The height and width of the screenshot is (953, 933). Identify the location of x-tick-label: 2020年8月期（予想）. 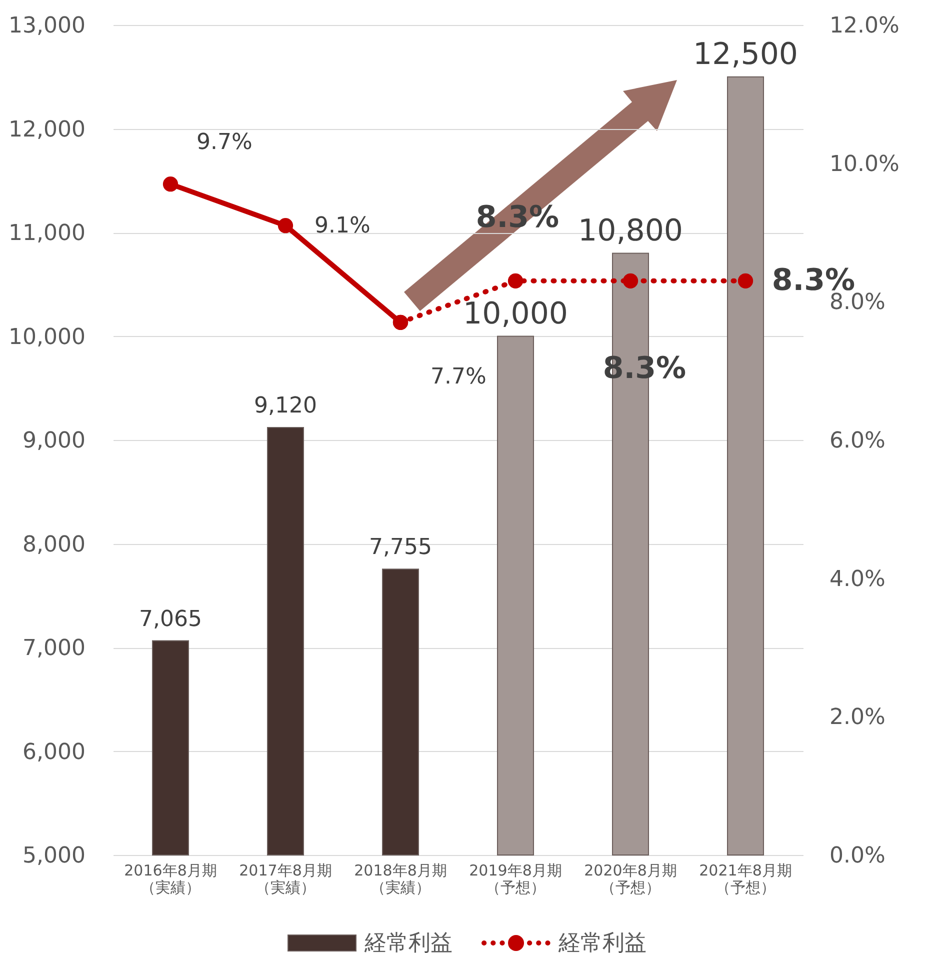
(630, 879).